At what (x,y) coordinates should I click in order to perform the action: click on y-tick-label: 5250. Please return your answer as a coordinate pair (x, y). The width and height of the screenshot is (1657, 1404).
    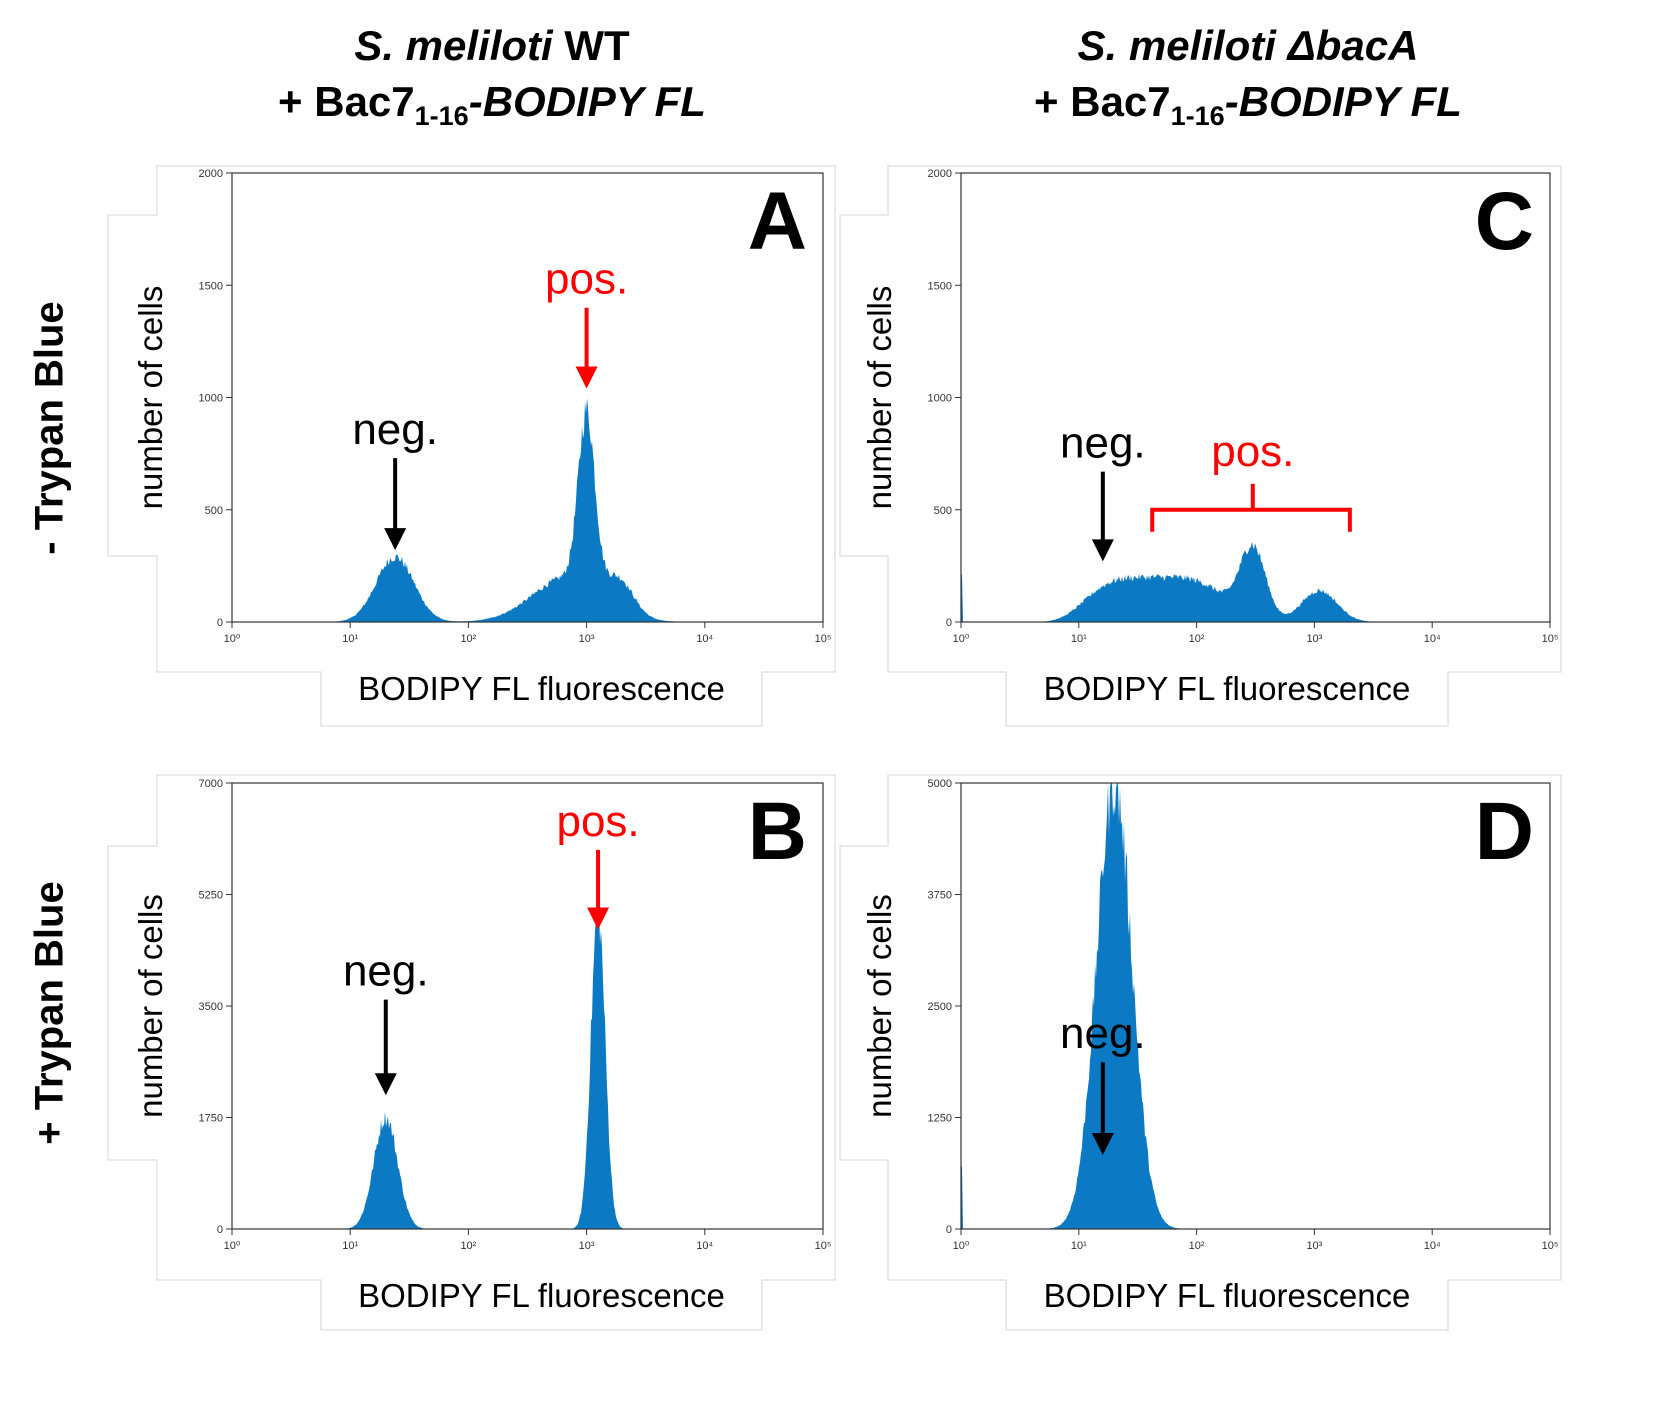
    Looking at the image, I should click on (211, 896).